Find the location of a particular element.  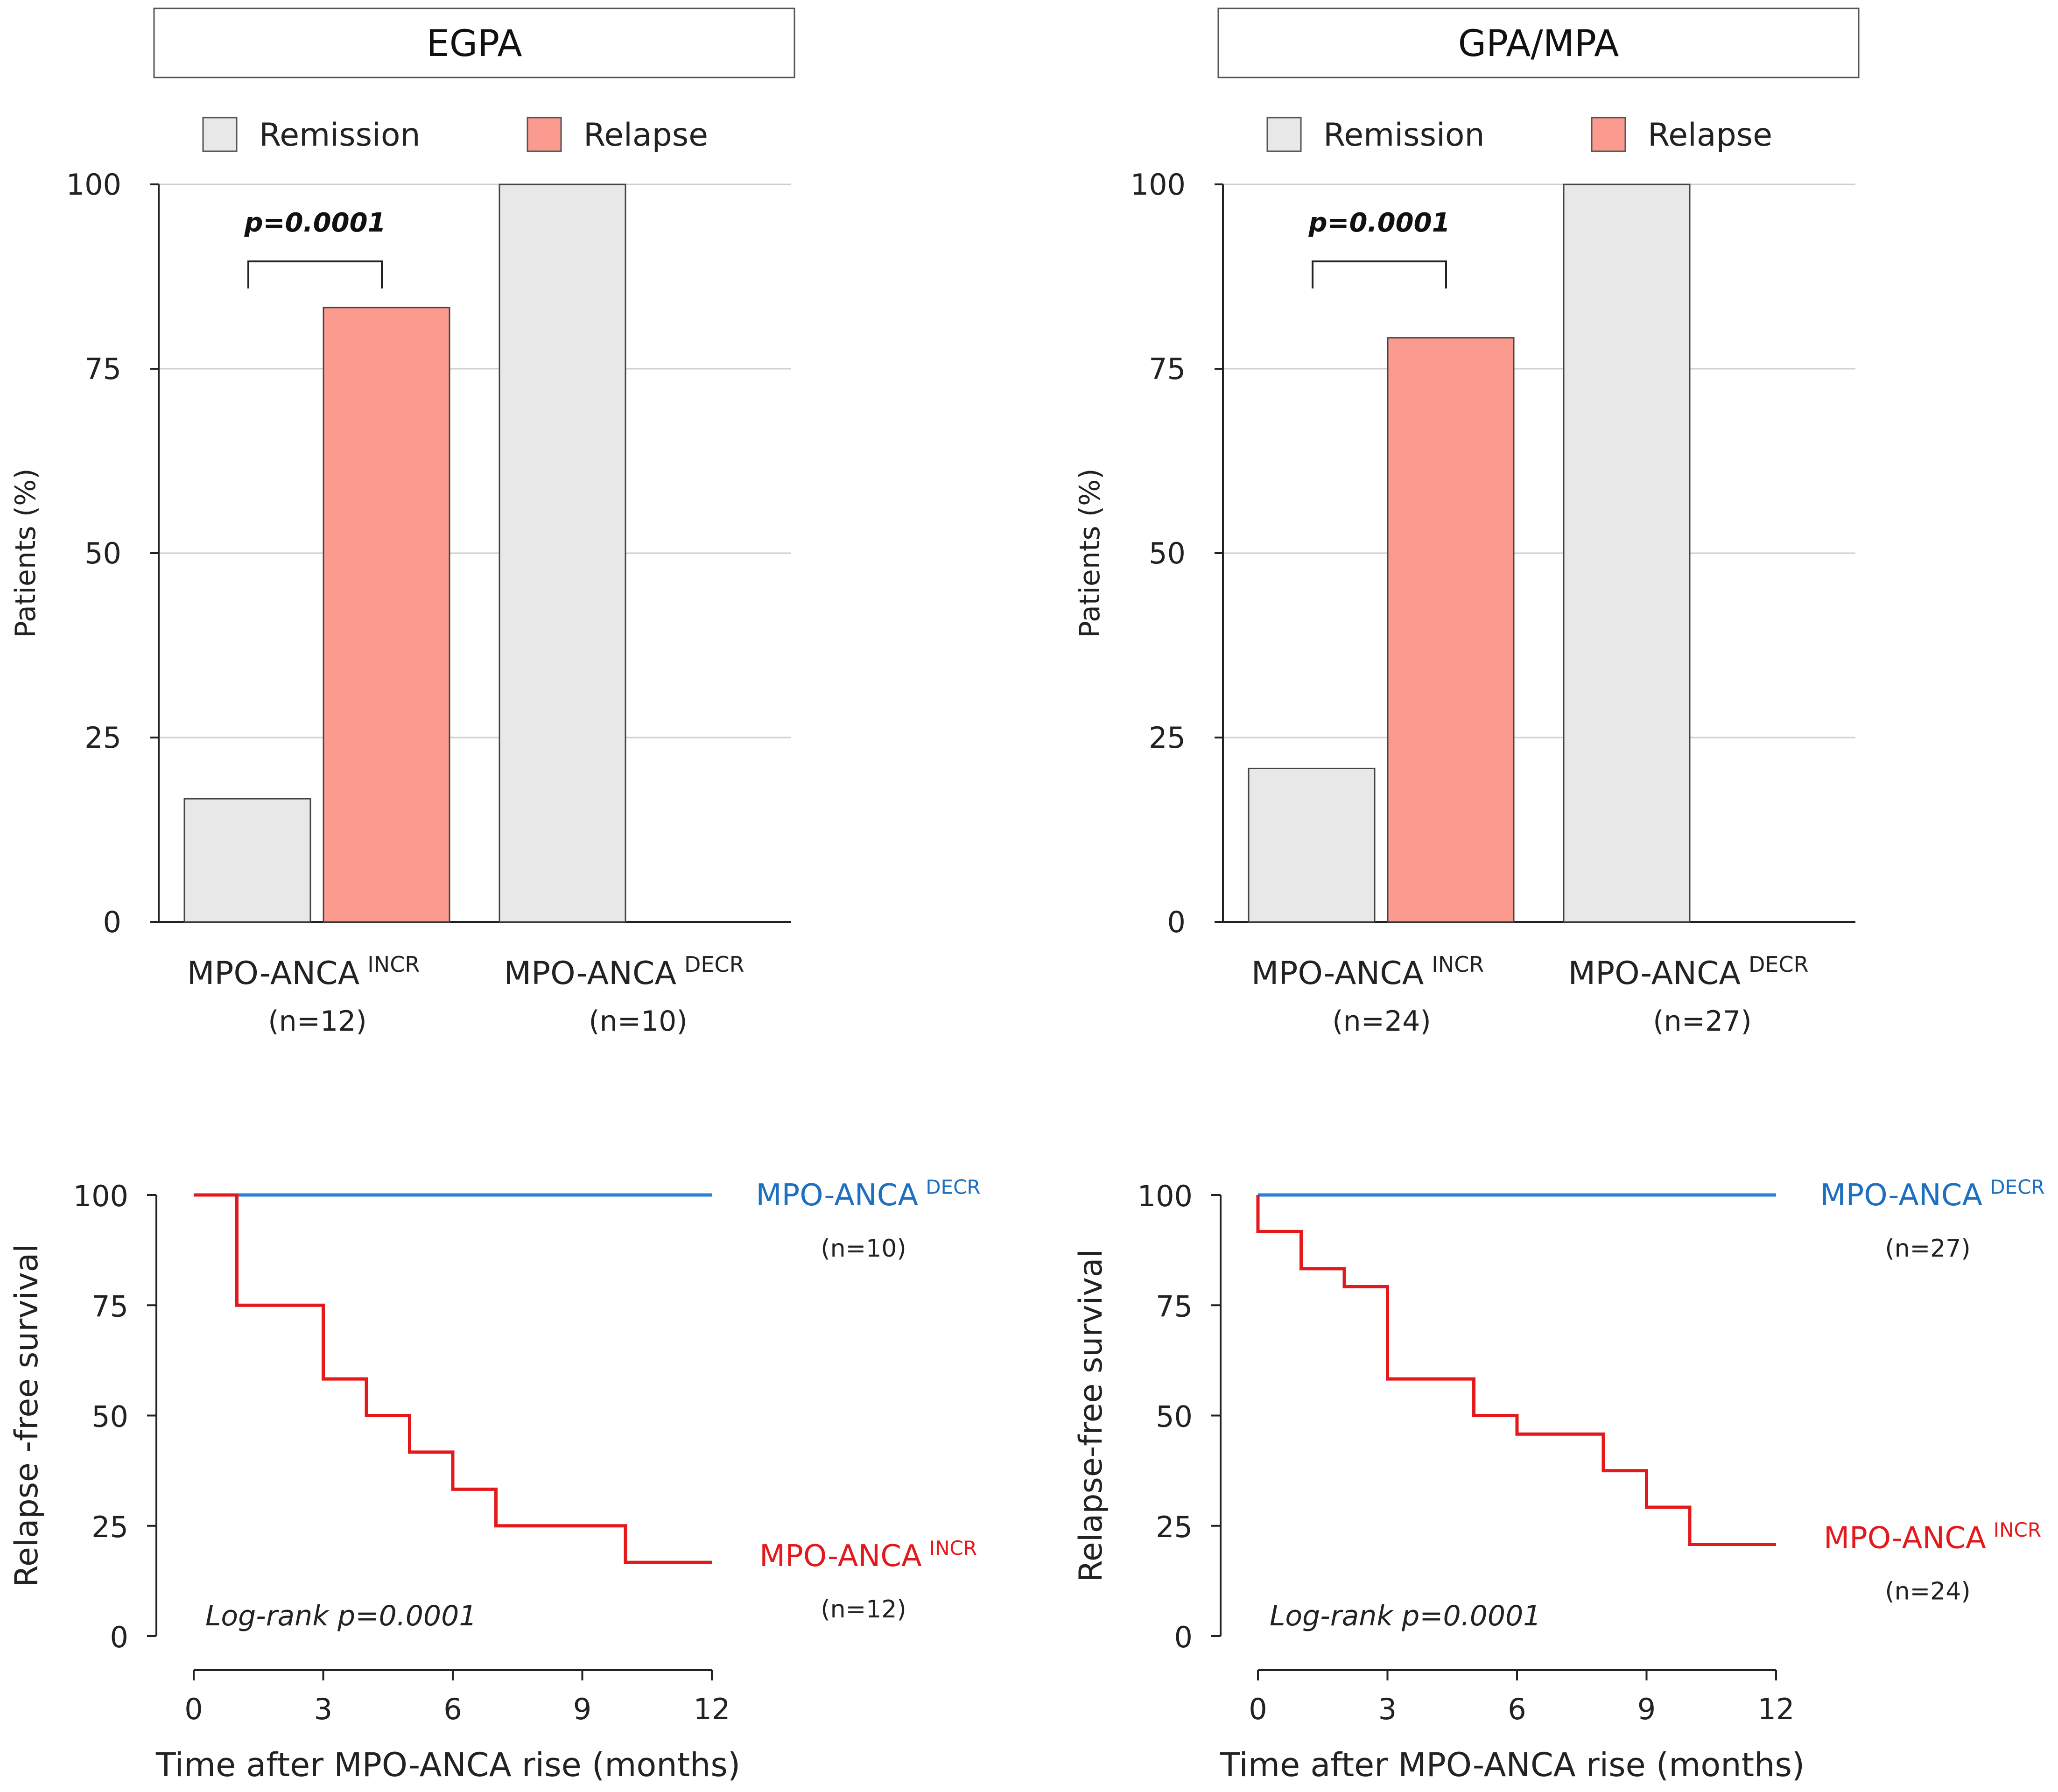

group-n-incr: (n=12) is located at coordinates (317, 1021).